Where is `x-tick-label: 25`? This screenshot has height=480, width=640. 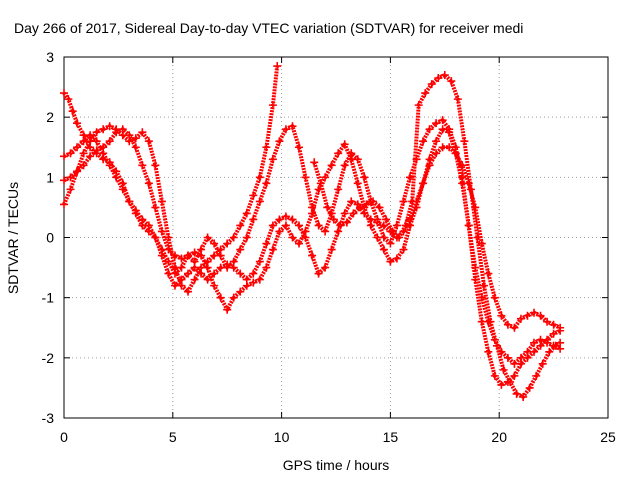 x-tick-label: 25 is located at coordinates (608, 437).